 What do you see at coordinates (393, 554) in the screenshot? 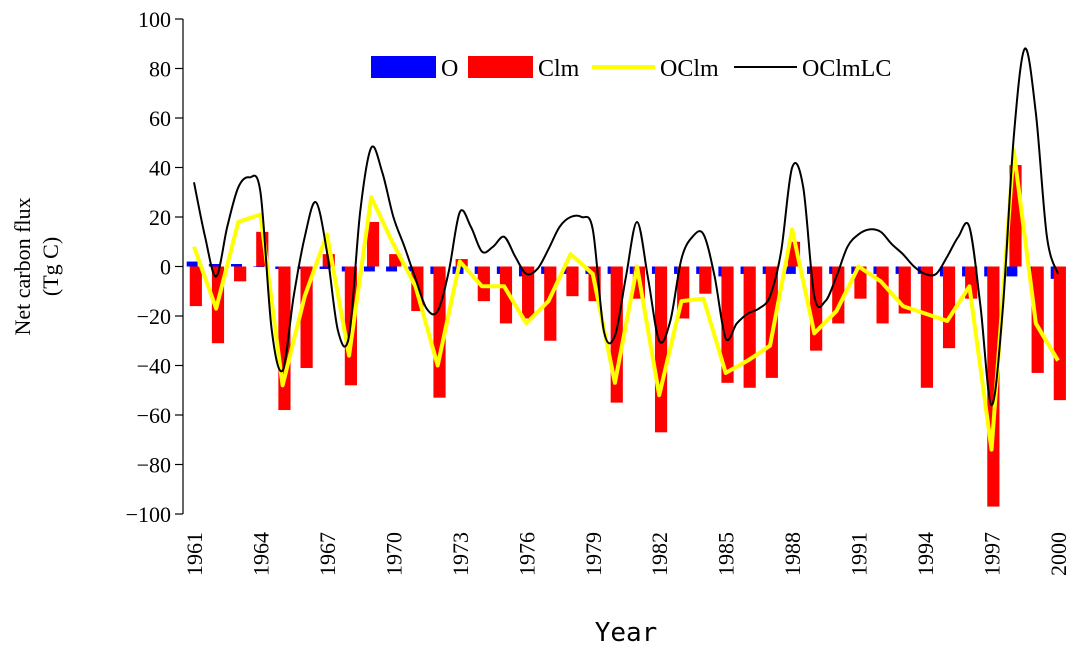
I see `x-tick-label: 1970` at bounding box center [393, 554].